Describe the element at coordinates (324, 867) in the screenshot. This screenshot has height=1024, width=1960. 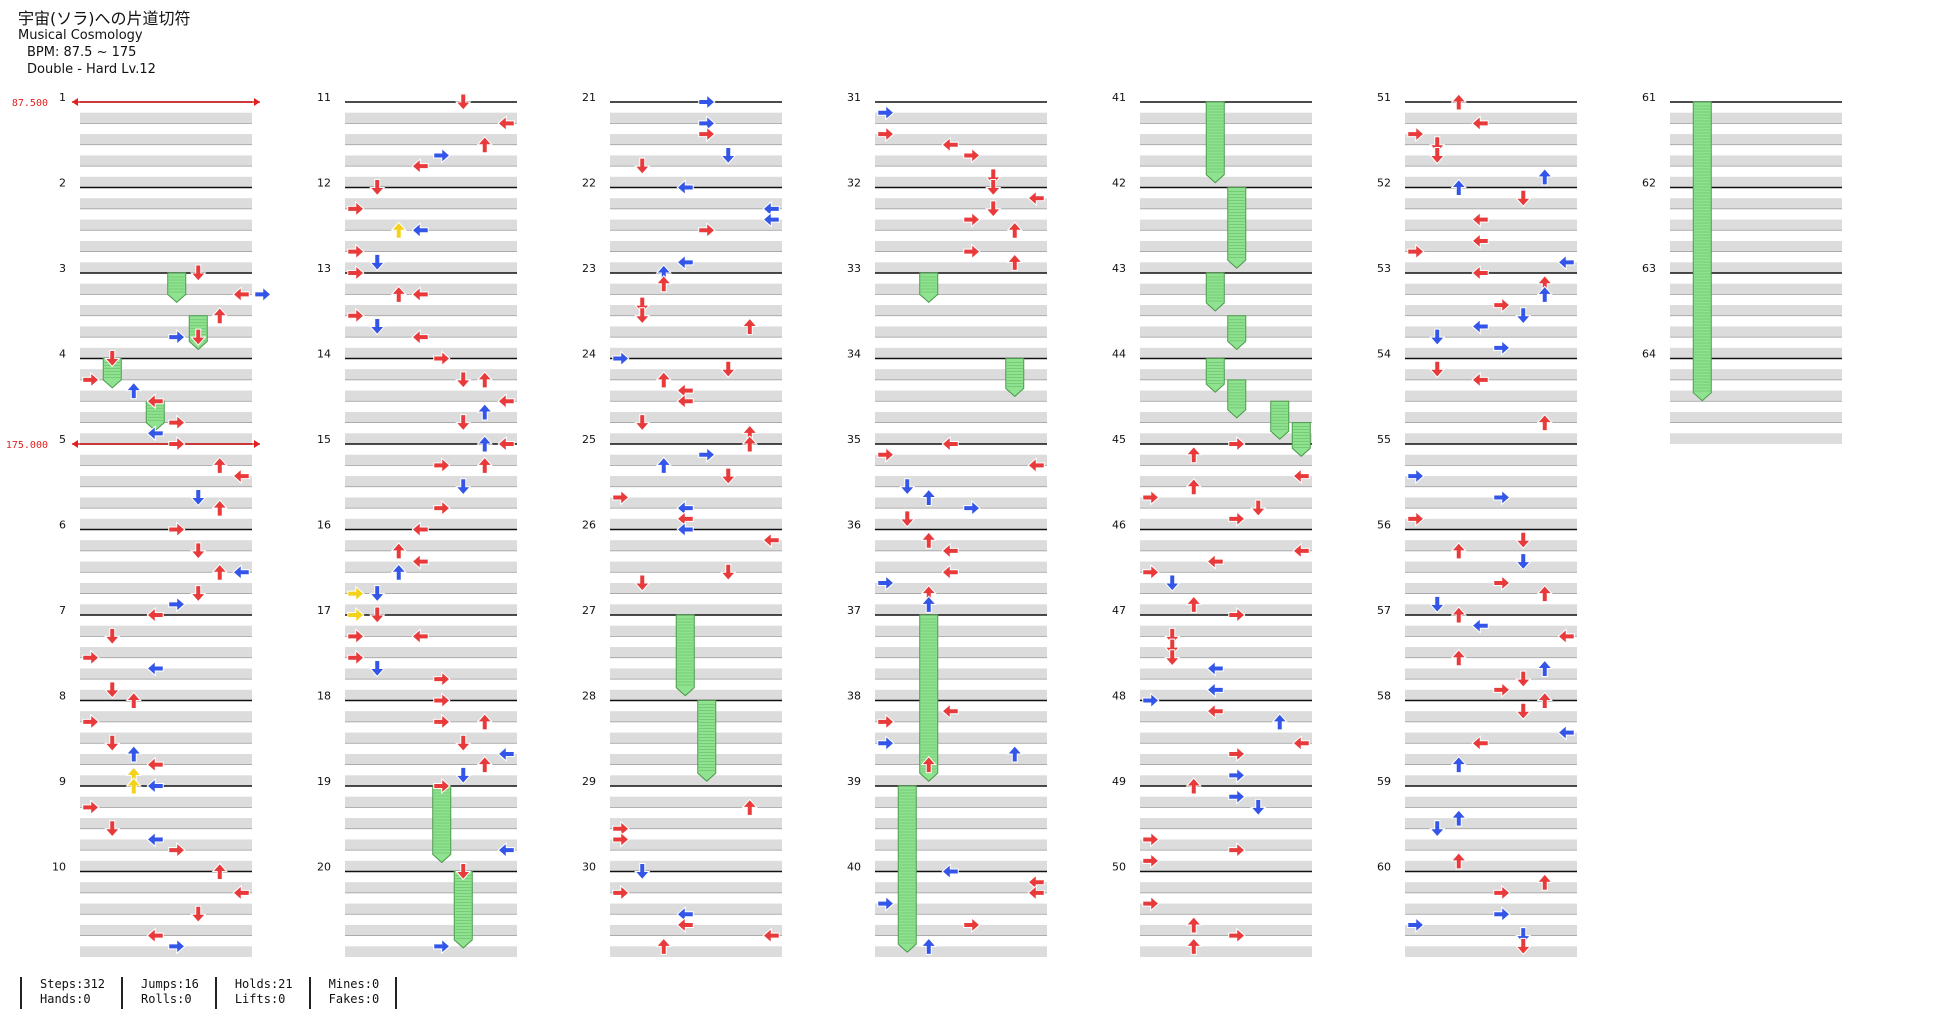
I see `measure-number: 20` at that location.